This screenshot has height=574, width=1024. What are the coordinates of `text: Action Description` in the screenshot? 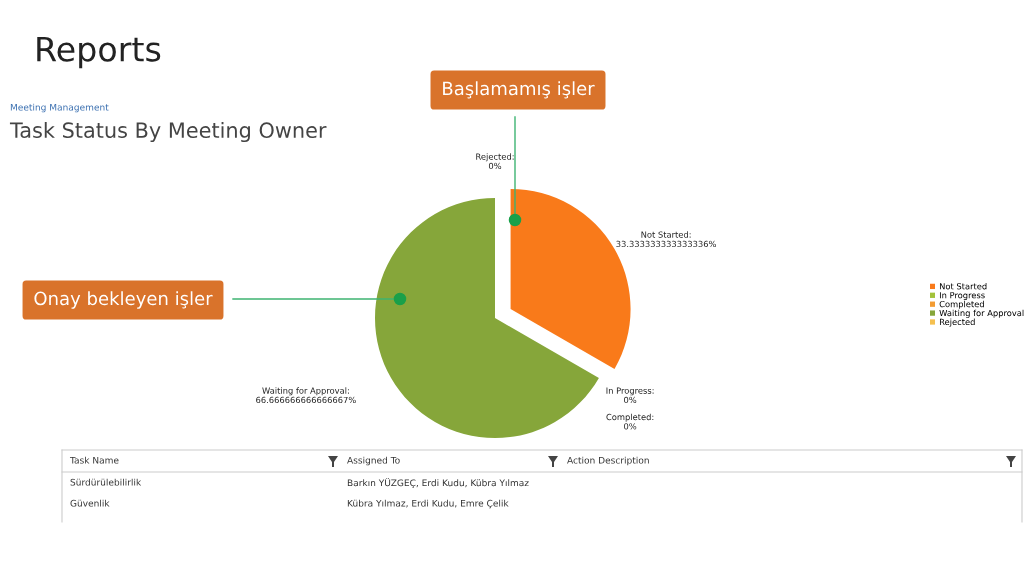 It's located at (608, 461).